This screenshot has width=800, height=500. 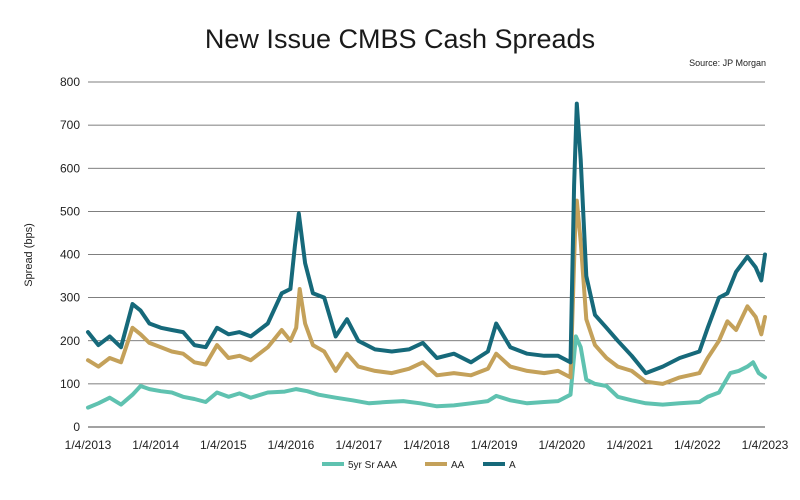 What do you see at coordinates (358, 445) in the screenshot?
I see `x-tick-label: 1/4/2017` at bounding box center [358, 445].